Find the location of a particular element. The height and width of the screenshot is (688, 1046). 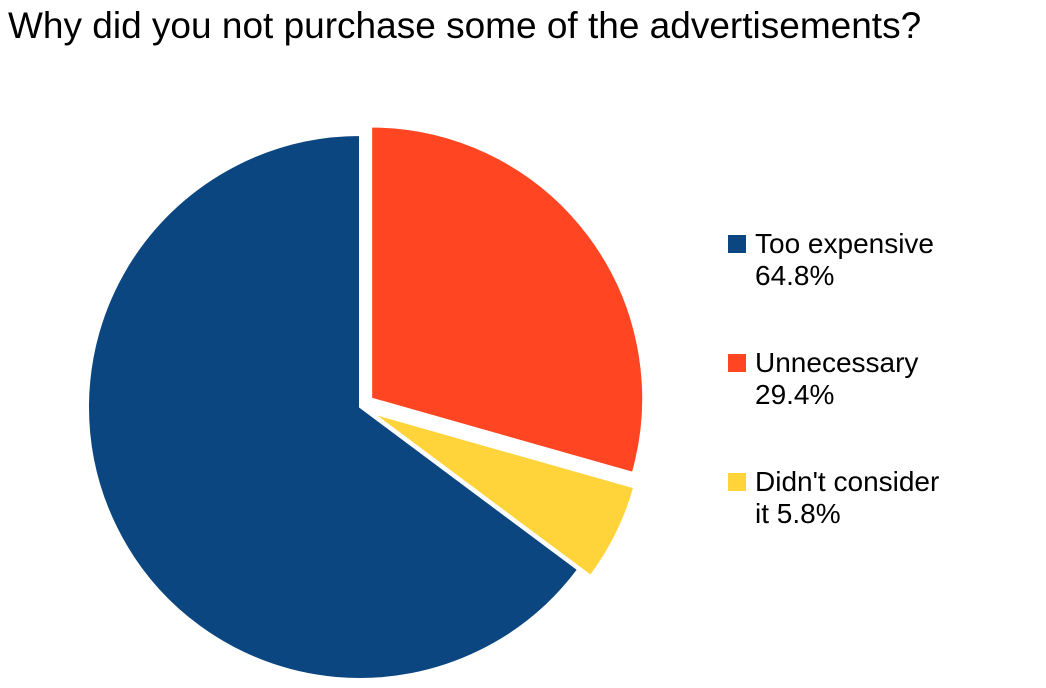

legend-swatch-unnecessary is located at coordinates (737, 363).